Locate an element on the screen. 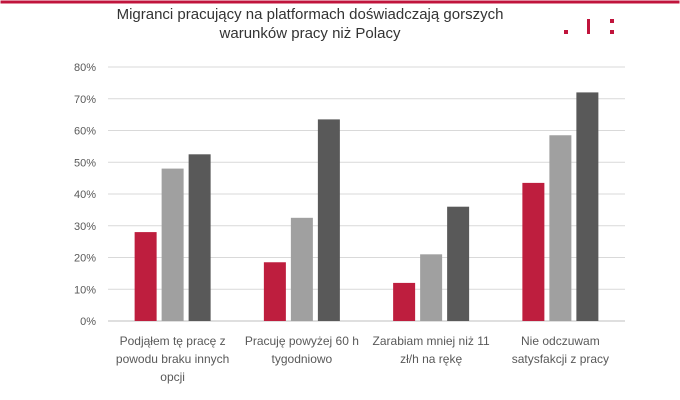 The height and width of the screenshot is (400, 680). top-border is located at coordinates (340, 2).